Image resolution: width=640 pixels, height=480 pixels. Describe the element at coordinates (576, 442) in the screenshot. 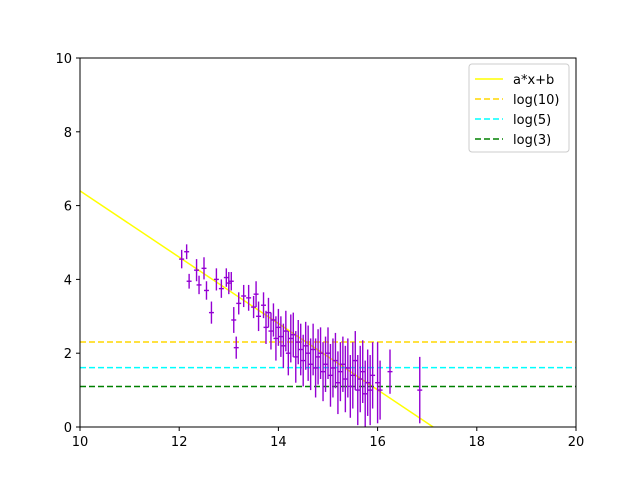

I see `x-tick-label: 20` at that location.